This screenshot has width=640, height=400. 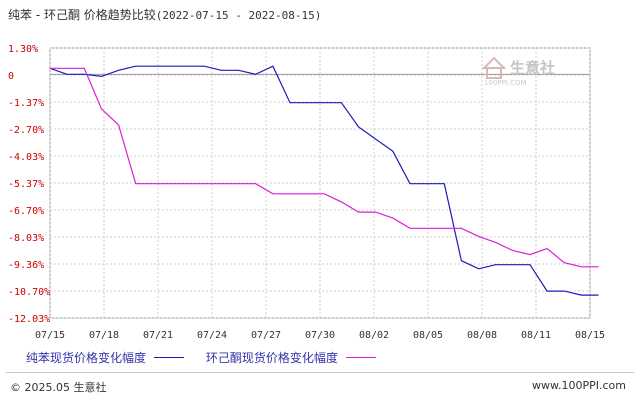 I want to click on y-tick-label: -5.37%, so click(x=26, y=184).